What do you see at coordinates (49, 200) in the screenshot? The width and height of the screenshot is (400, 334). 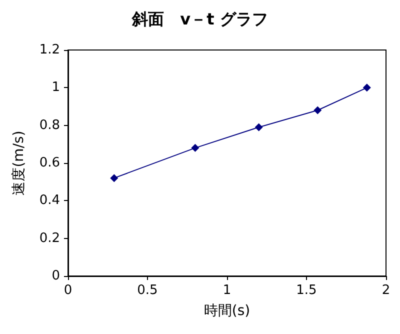 I see `y-tick-label: 0.4` at bounding box center [49, 200].